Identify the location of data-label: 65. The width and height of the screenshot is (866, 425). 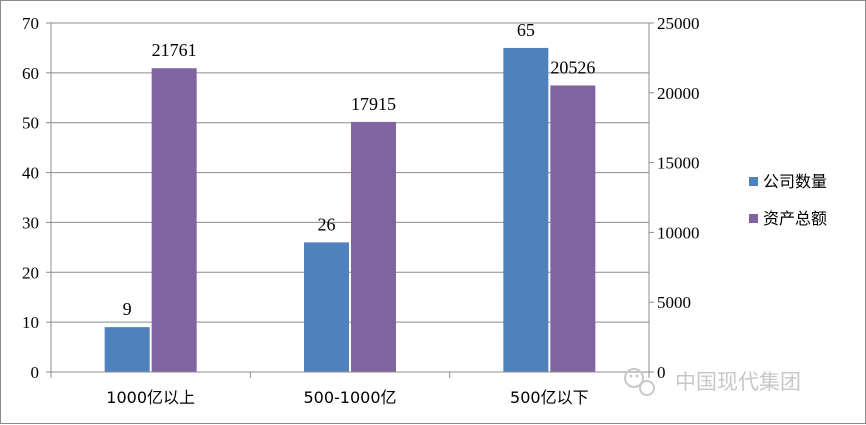
(526, 30).